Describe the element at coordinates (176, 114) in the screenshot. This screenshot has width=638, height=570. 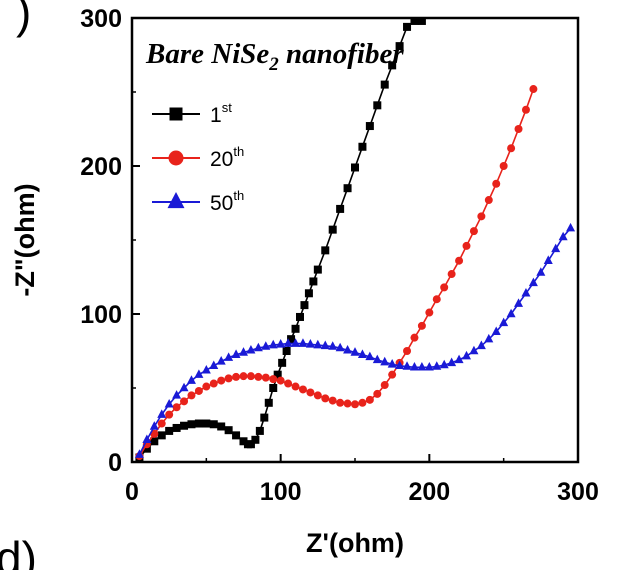
I see `legend-marker` at that location.